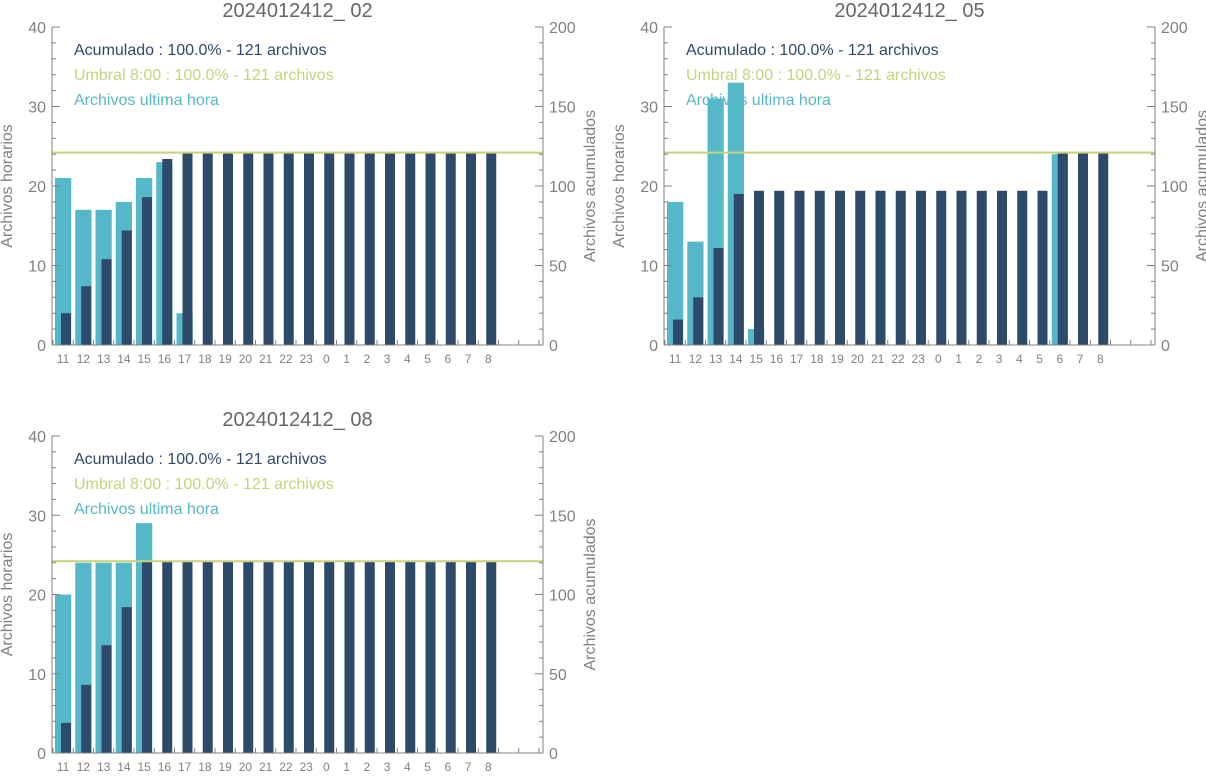  Describe the element at coordinates (878, 359) in the screenshot. I see `x-tick-label: 21` at that location.